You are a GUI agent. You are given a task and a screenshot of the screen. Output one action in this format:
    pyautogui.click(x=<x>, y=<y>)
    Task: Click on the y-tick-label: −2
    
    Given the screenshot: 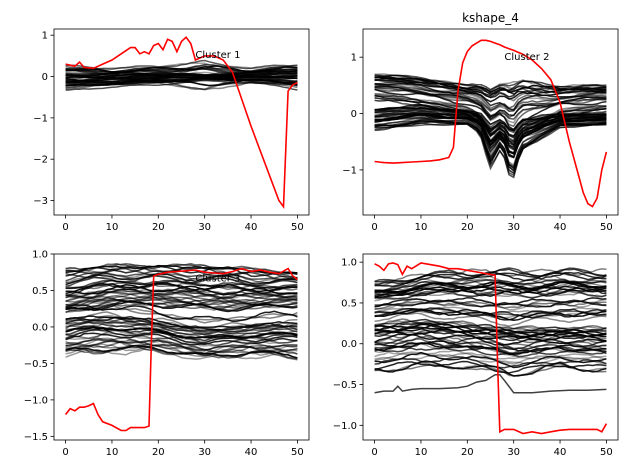 What is the action you would take?
    pyautogui.click(x=40, y=160)
    